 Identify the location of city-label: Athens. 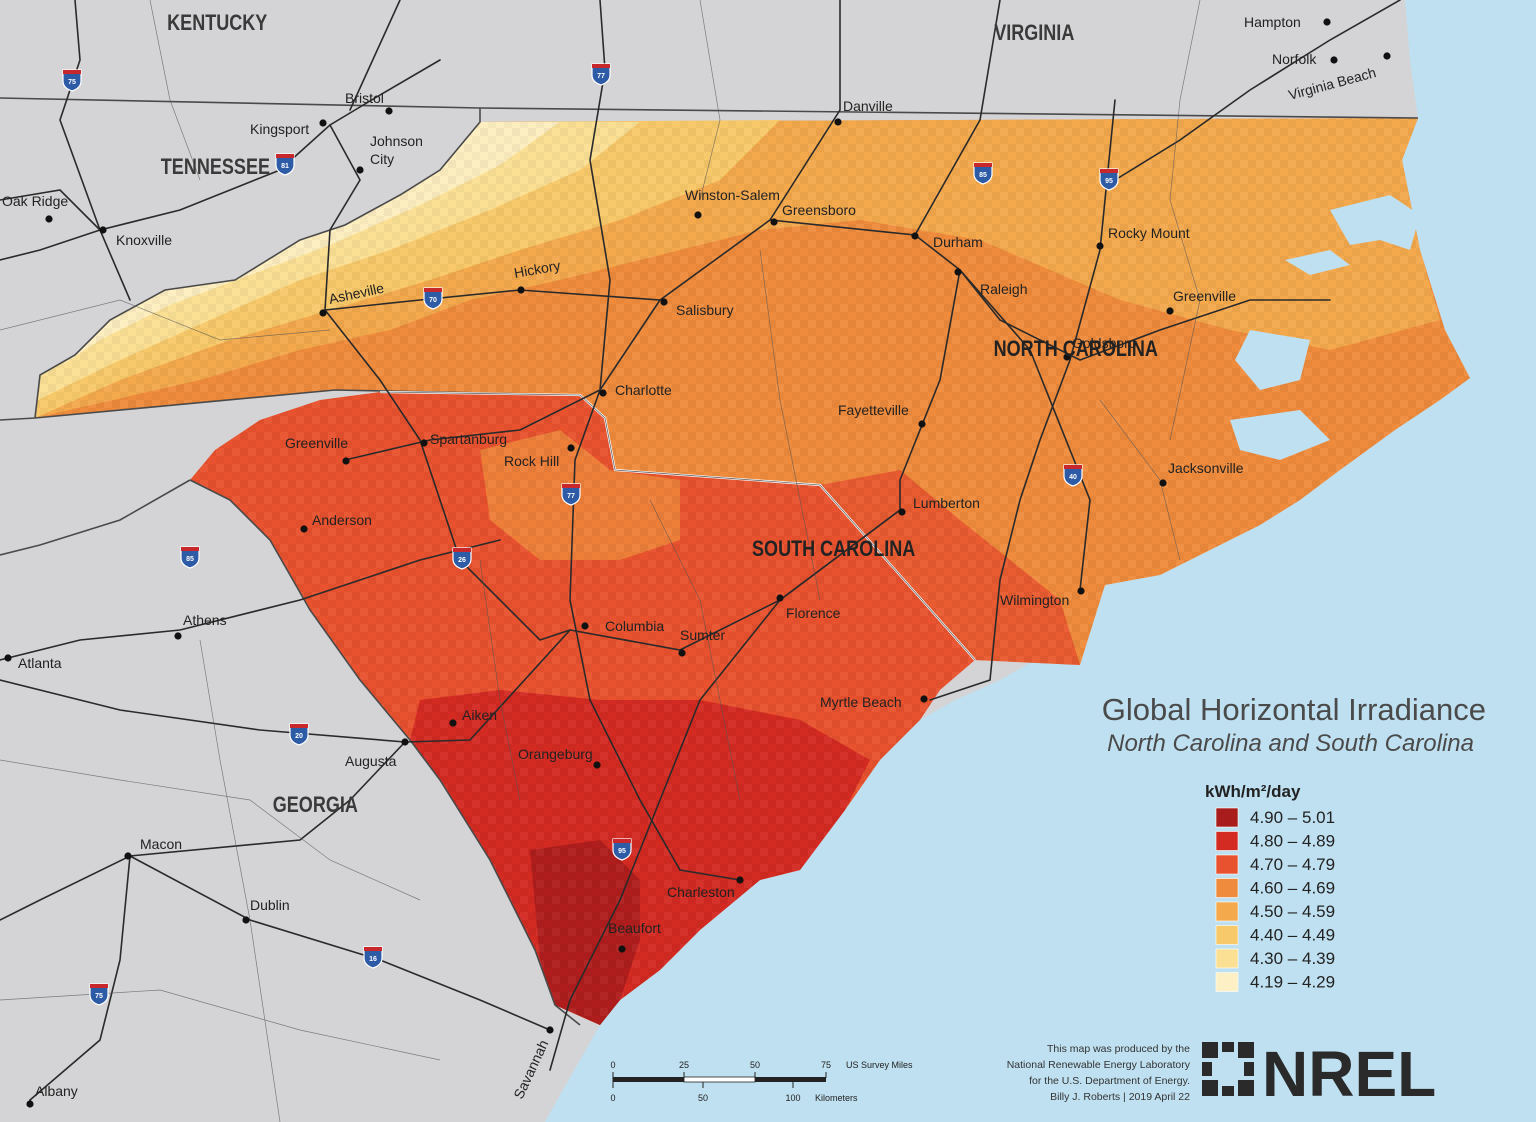
(205, 620).